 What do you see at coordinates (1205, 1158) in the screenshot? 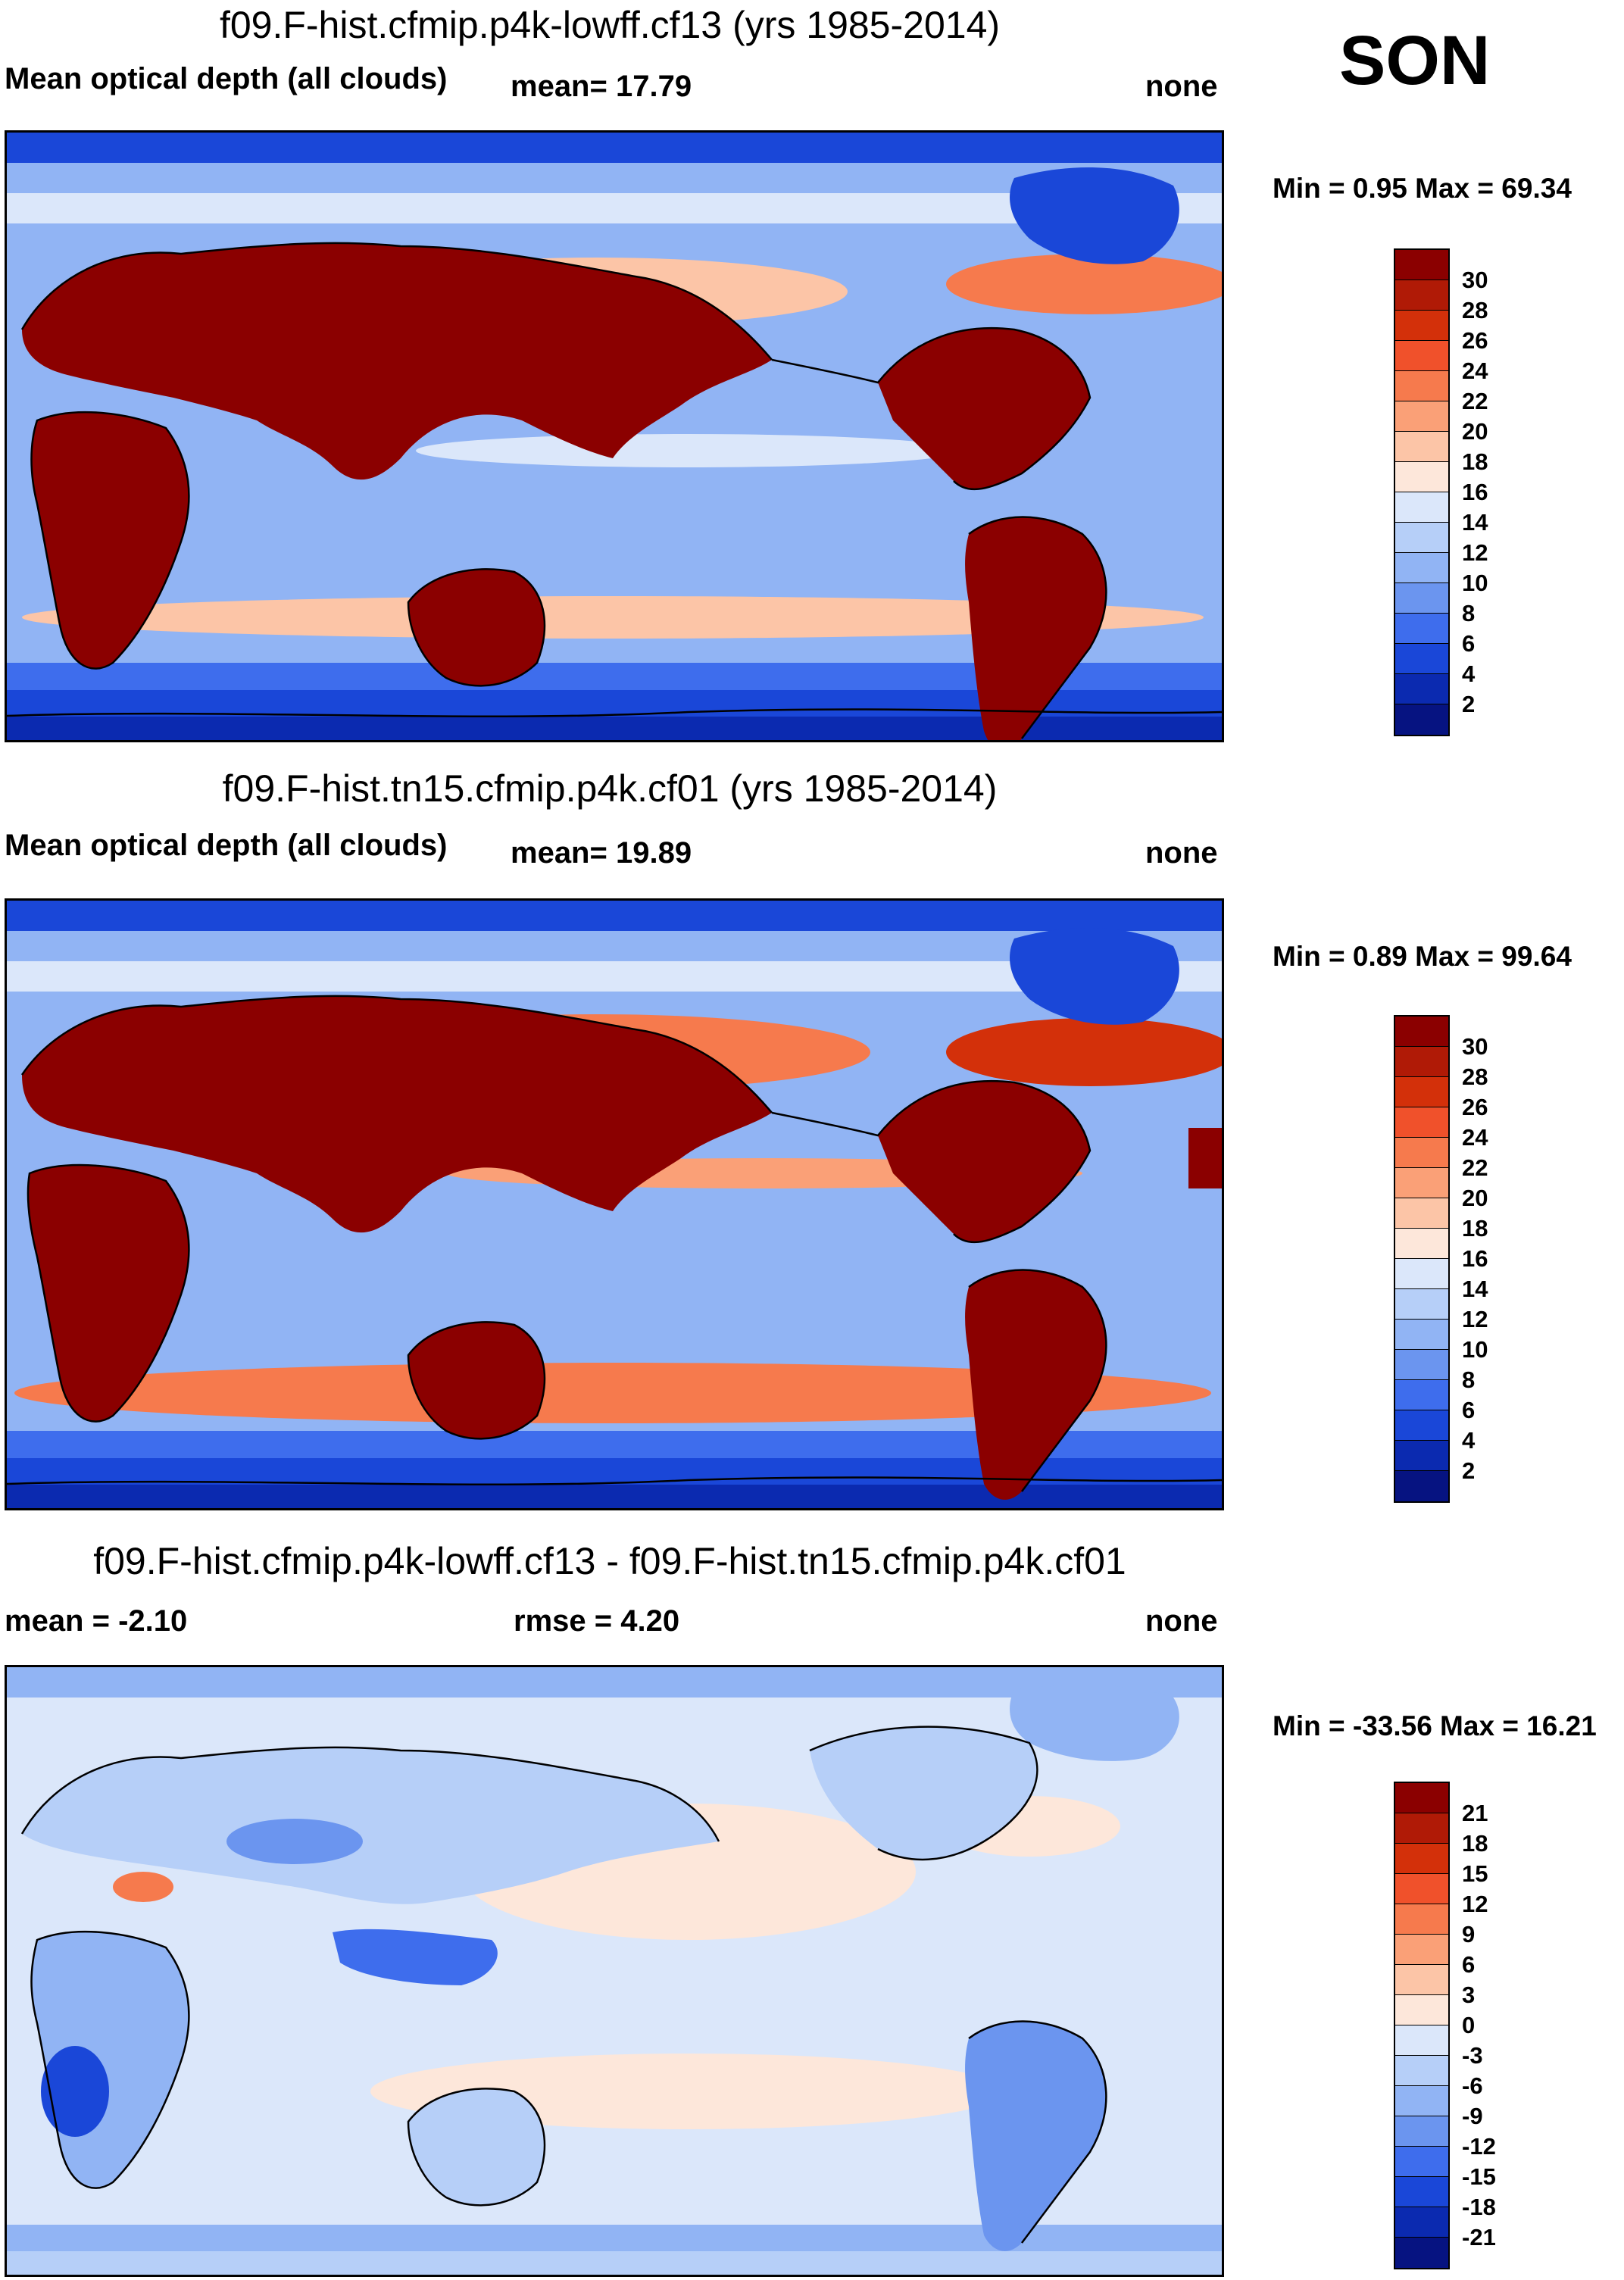
I see `west-africa-edge` at bounding box center [1205, 1158].